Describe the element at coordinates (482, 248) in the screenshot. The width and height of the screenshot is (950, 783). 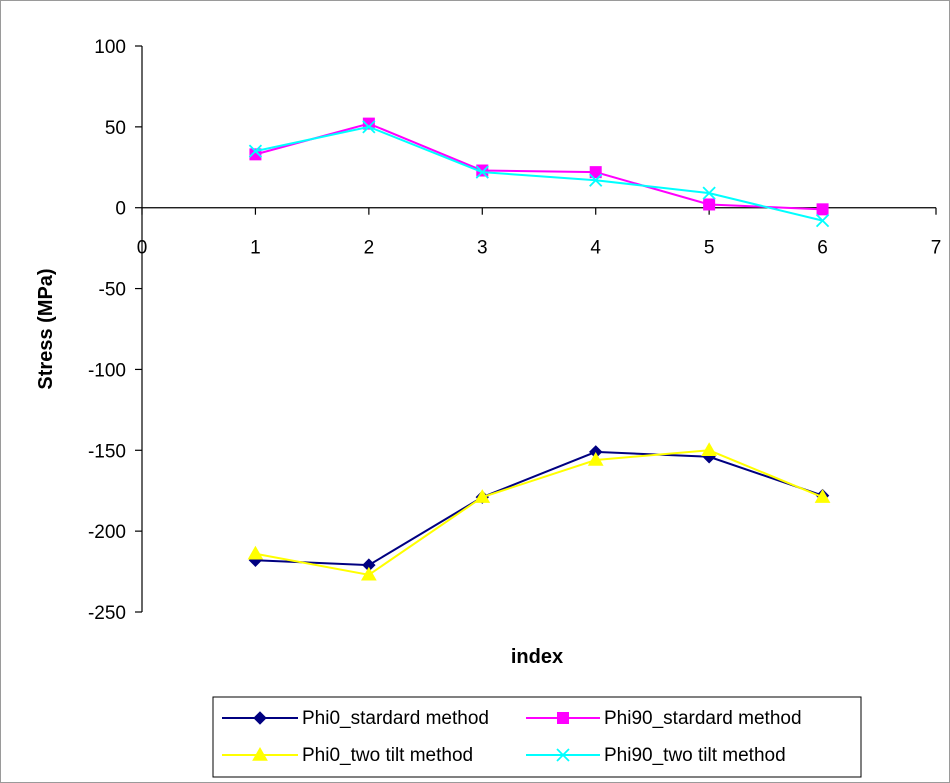
I see `x-tick-label: 3` at that location.